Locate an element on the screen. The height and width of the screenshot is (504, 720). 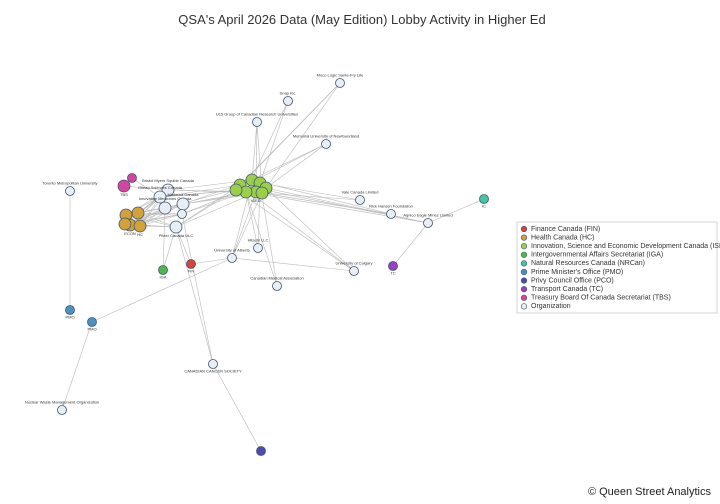
node-label: IGA is located at coordinates (163, 277).